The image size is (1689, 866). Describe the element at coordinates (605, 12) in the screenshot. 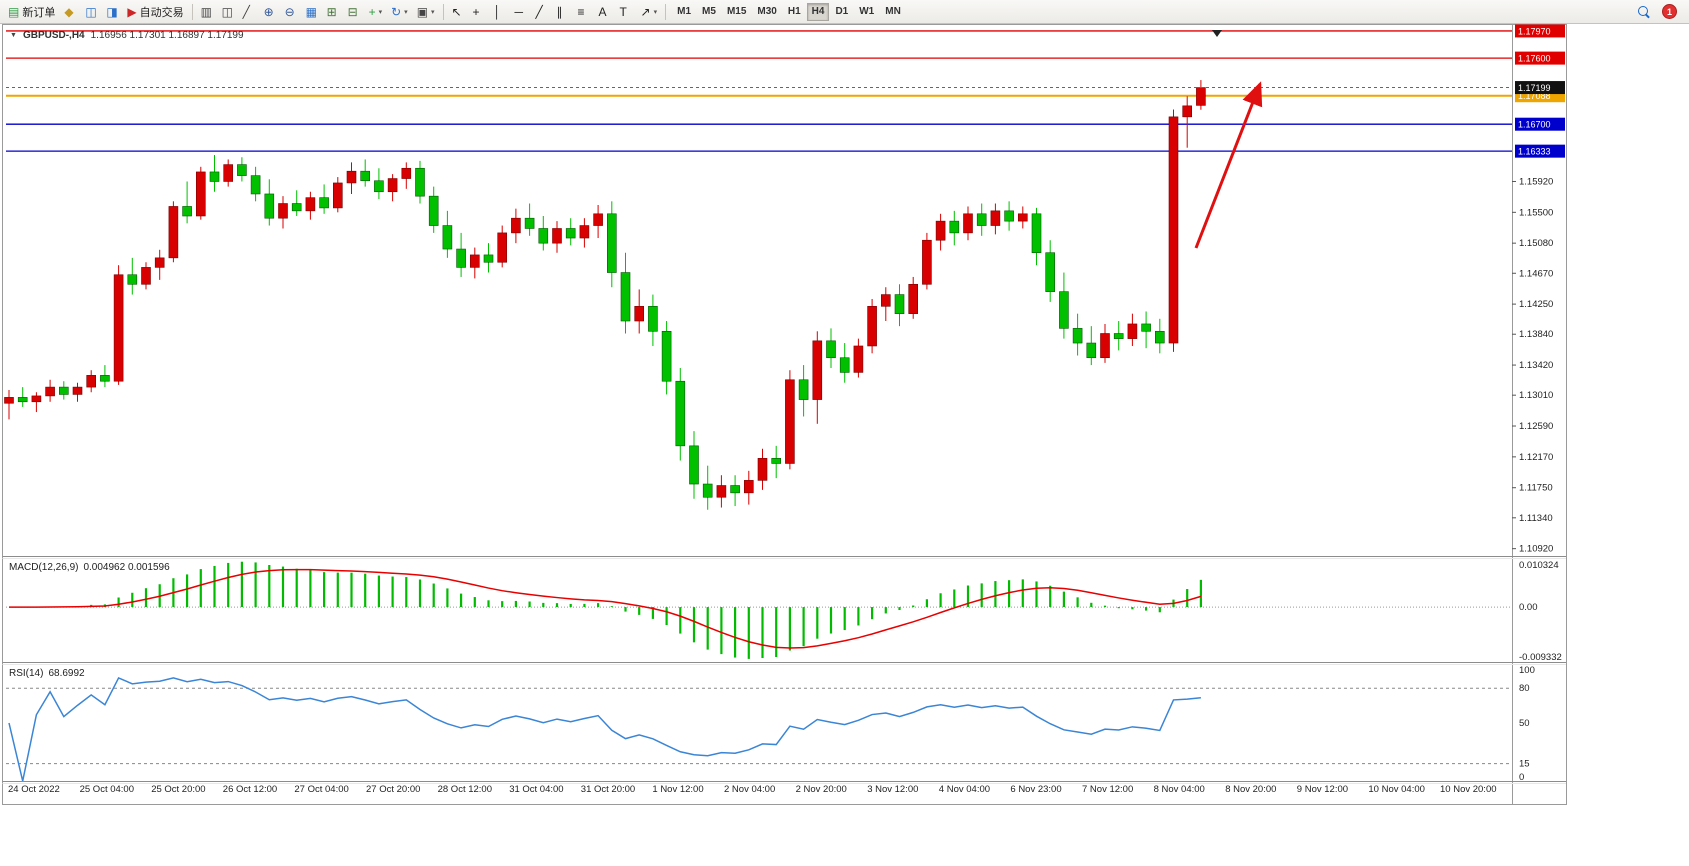

I see `text-button: A` at that location.